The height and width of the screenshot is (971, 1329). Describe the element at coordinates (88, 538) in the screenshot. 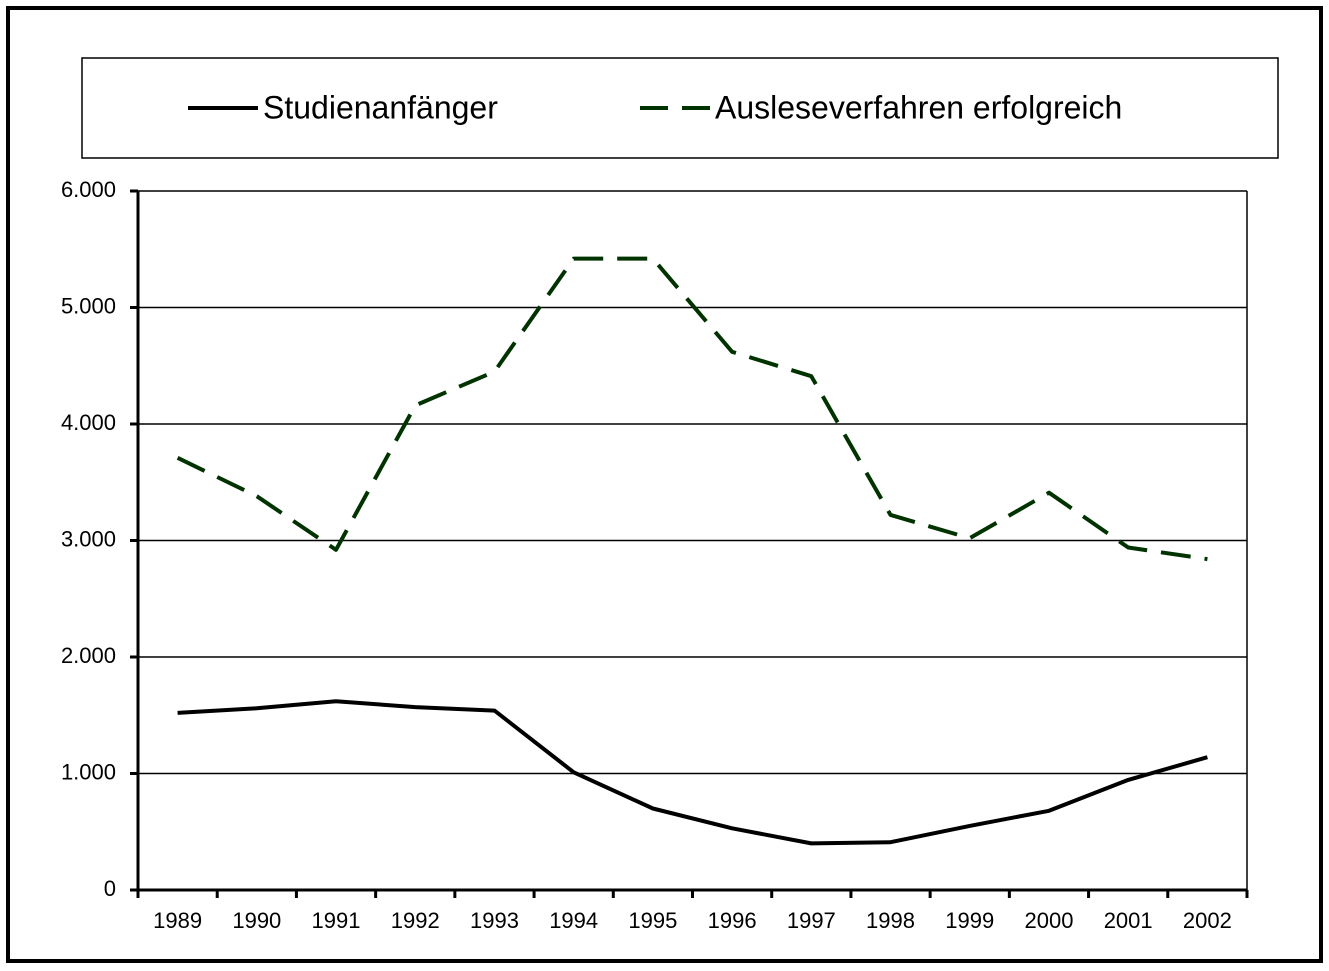

I see `y-tick-label: 3.000` at that location.